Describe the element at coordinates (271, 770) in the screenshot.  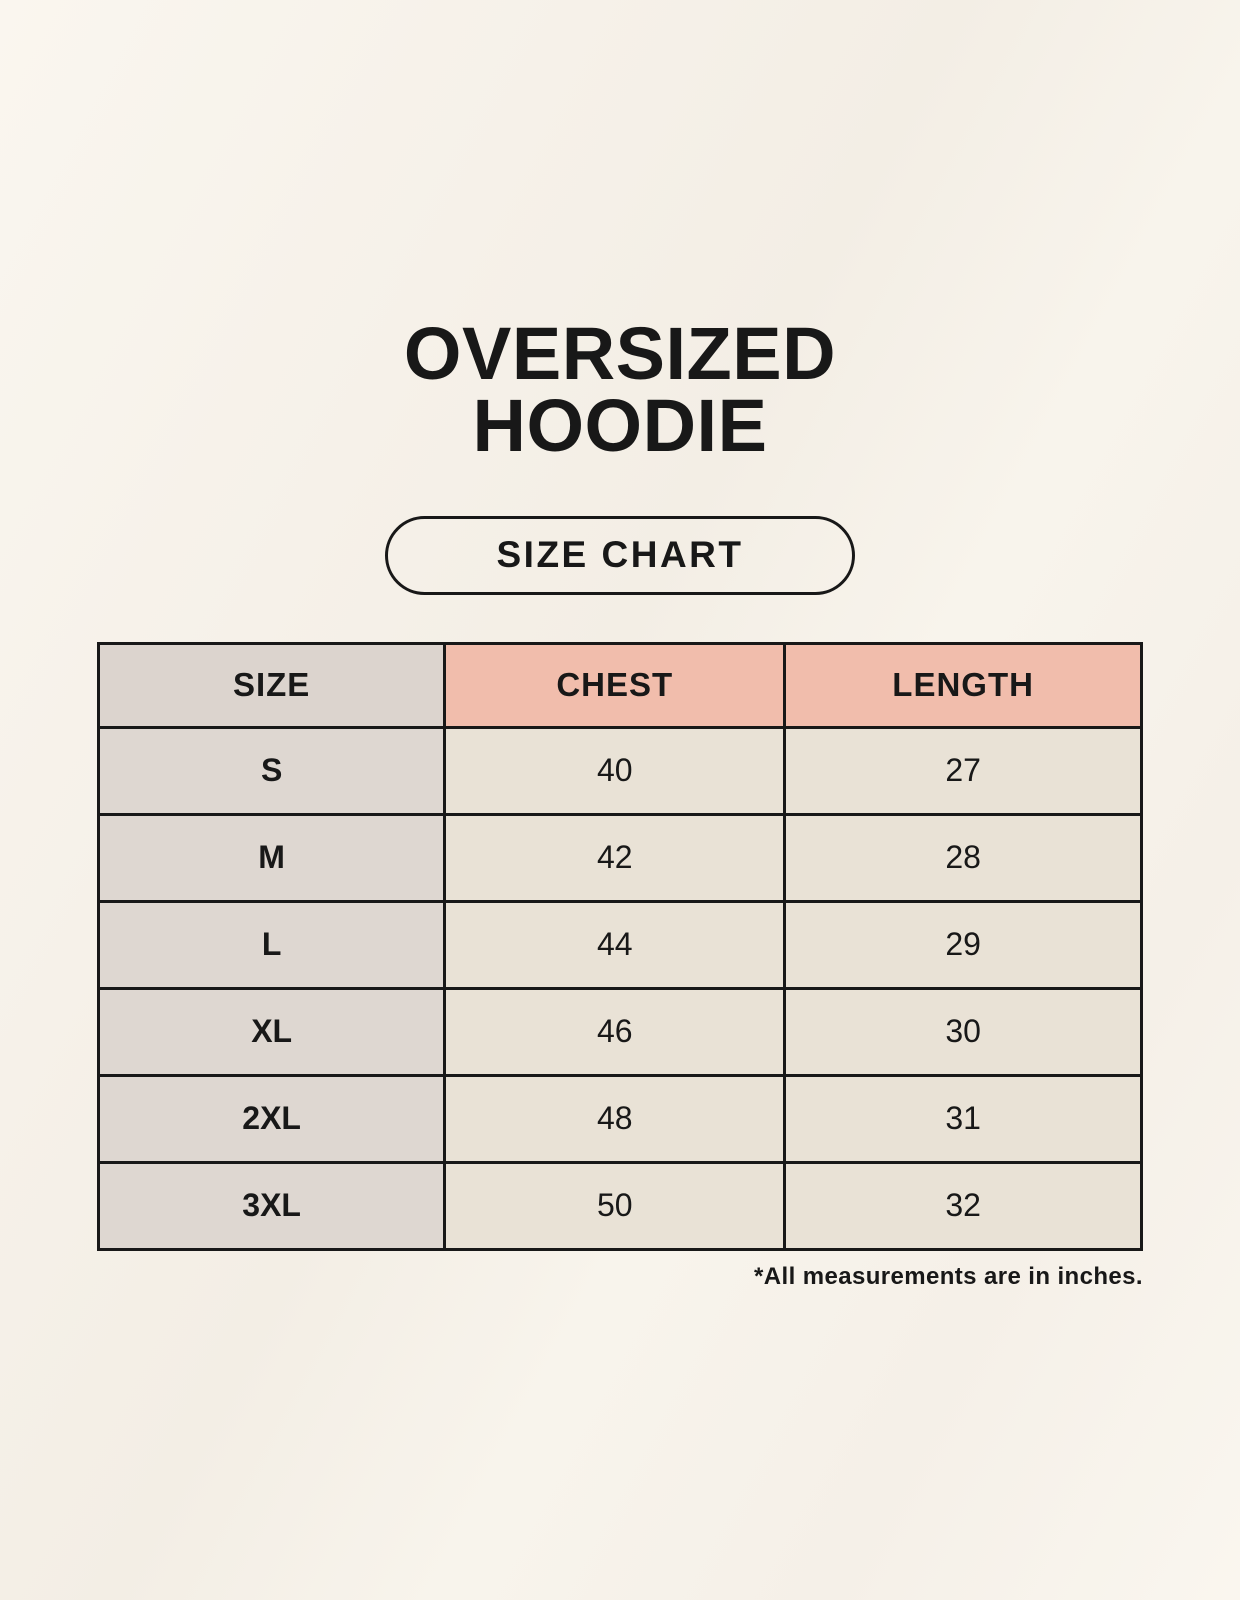
I see `size-cell: S` at that location.